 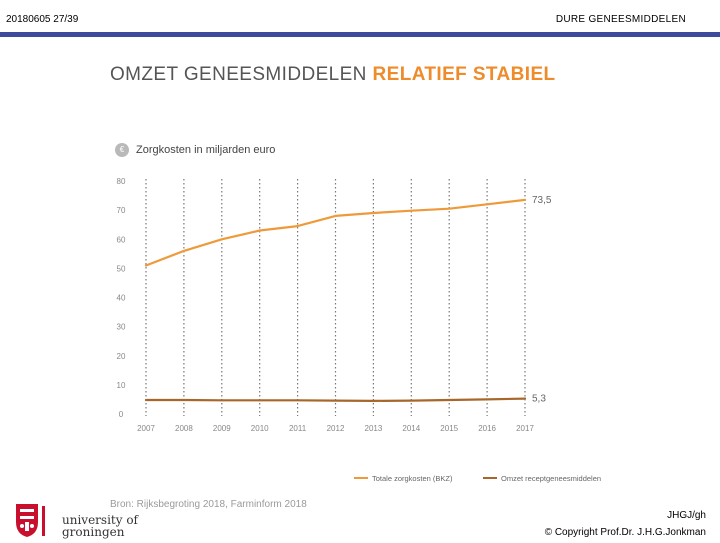 I want to click on data-point-2-2011, so click(x=297, y=400).